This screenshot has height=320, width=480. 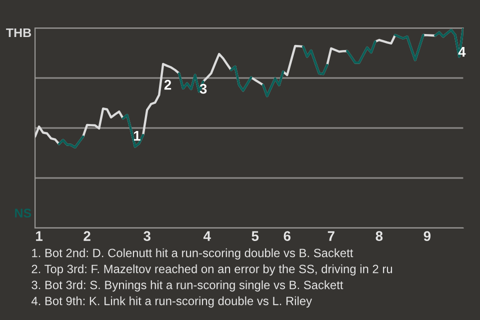 What do you see at coordinates (212, 270) in the screenshot?
I see `text: 2. Top 3rd: F. Mazeltov reached on an error by the SS, driving in 2 ru` at bounding box center [212, 270].